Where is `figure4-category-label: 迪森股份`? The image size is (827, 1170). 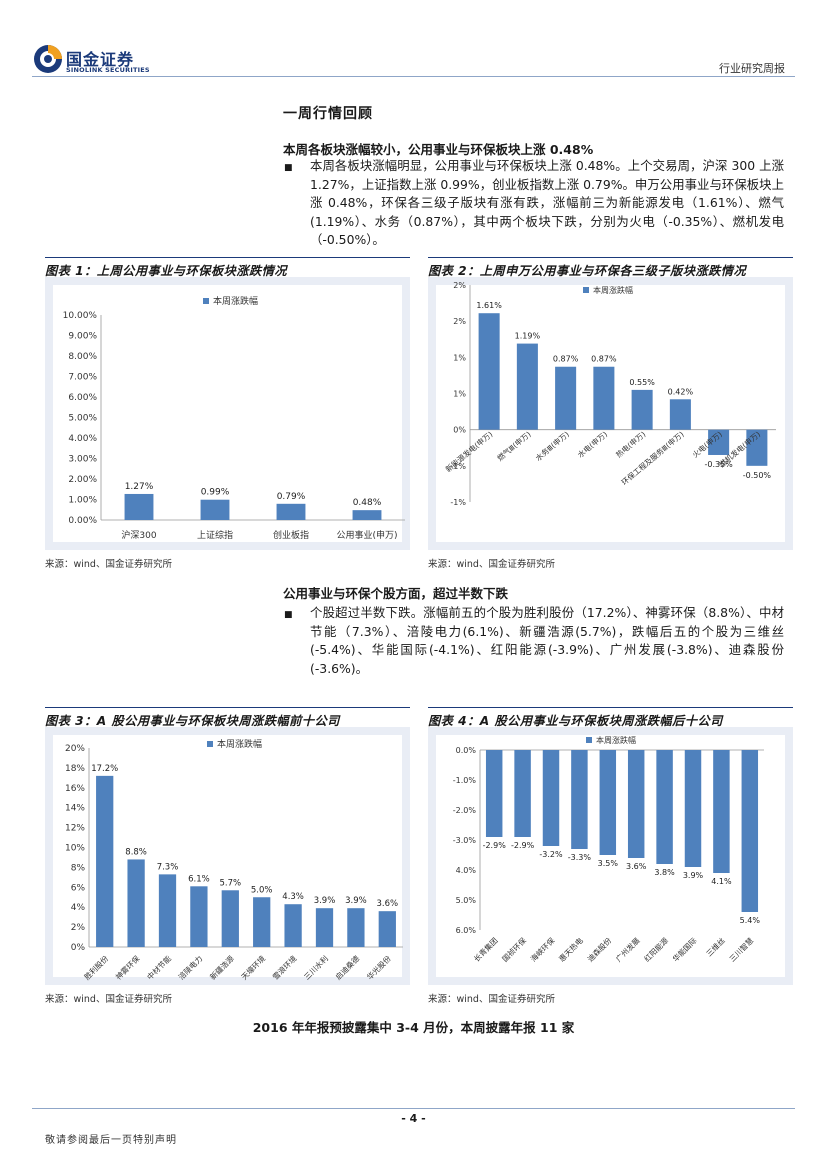 figure4-category-label: 迪森股份 is located at coordinates (599, 949).